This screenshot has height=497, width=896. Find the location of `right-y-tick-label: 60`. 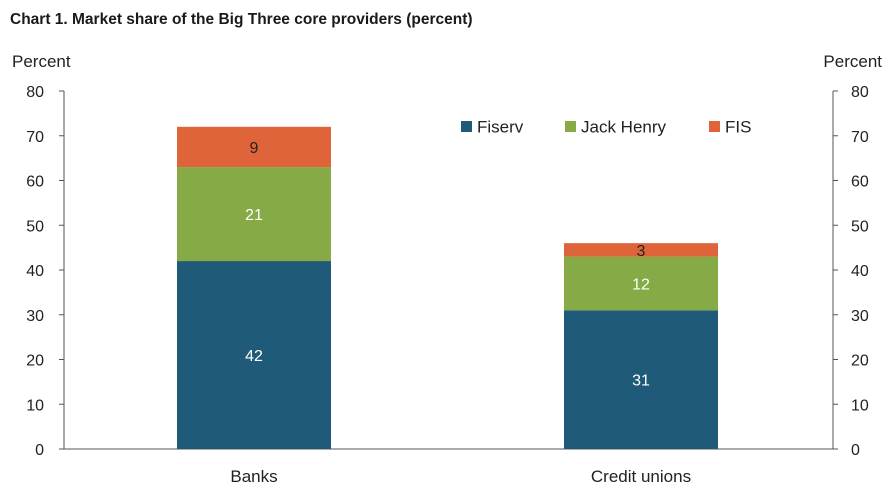

right-y-tick-label: 60 is located at coordinates (860, 182).